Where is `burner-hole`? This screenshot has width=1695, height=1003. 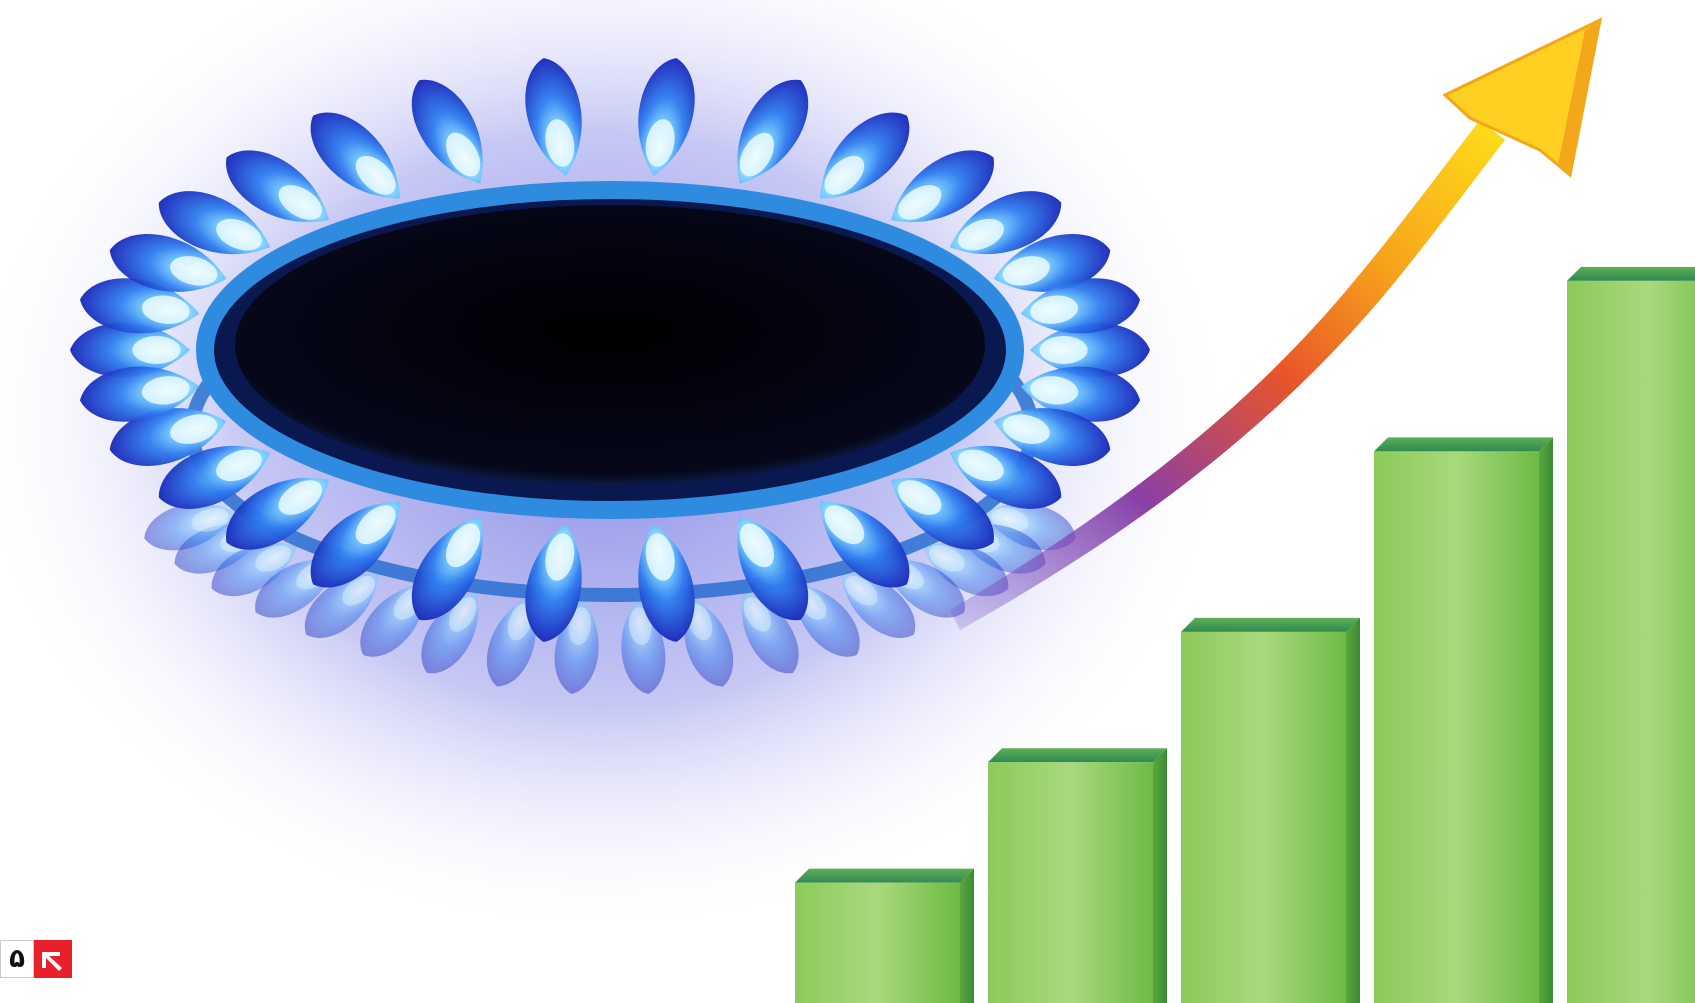
burner-hole is located at coordinates (610, 345).